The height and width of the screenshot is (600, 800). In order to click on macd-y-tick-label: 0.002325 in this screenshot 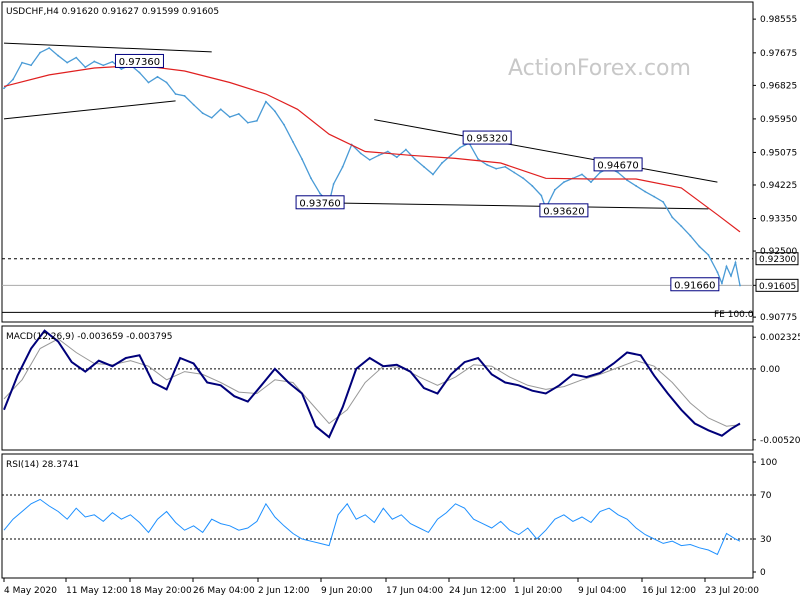, I will do `click(780, 338)`.